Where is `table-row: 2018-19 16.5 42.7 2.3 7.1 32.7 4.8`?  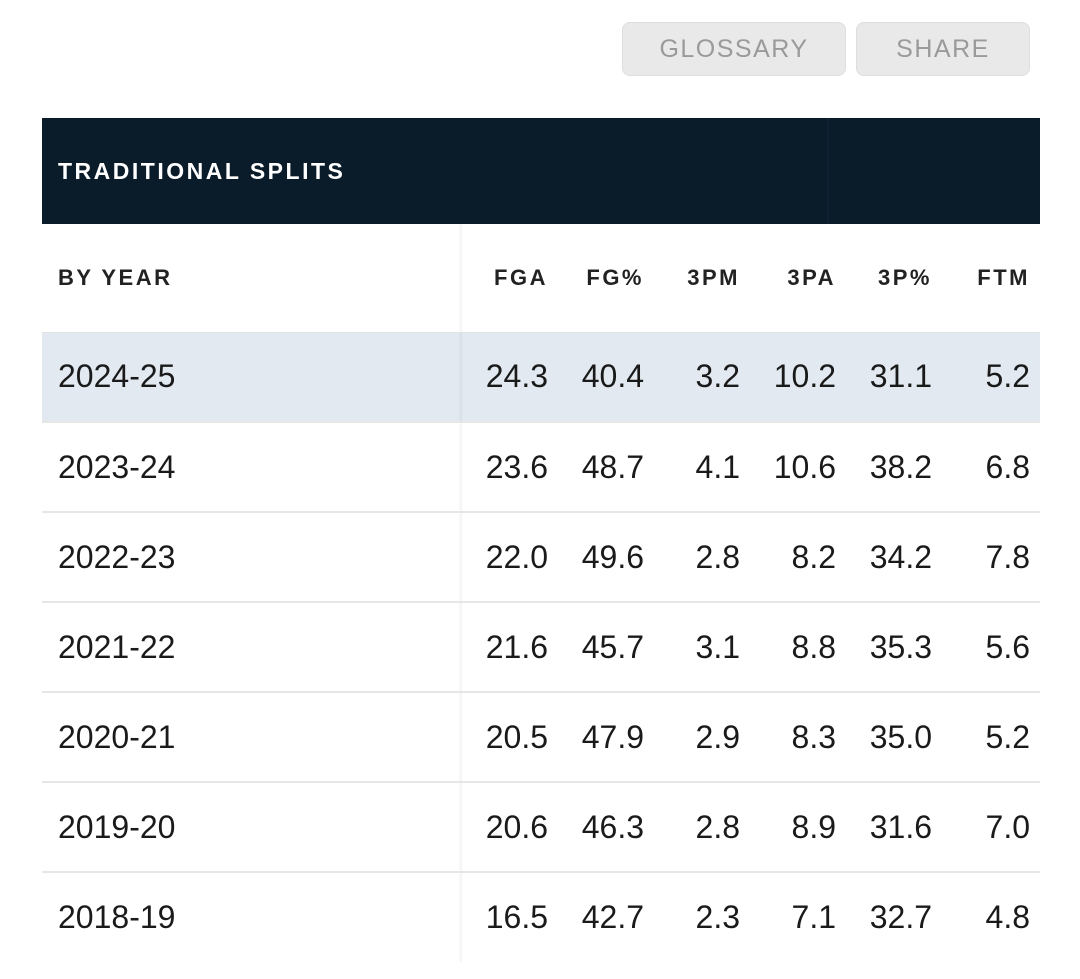 table-row: 2018-19 16.5 42.7 2.3 7.1 32.7 4.8 is located at coordinates (541, 917).